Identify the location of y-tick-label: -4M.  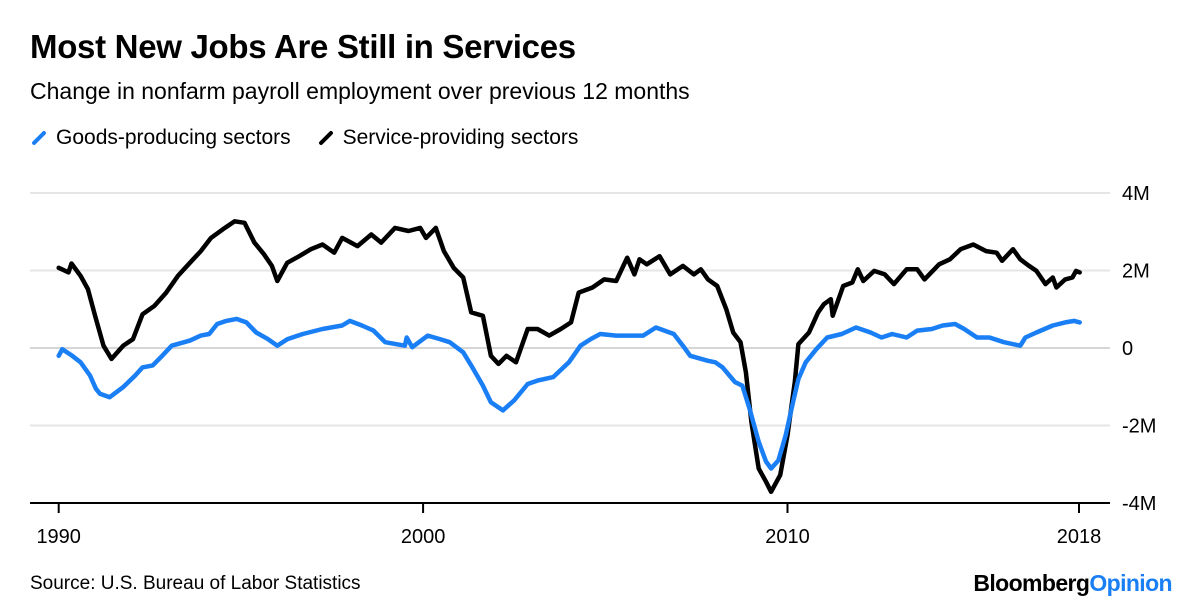
(1139, 504).